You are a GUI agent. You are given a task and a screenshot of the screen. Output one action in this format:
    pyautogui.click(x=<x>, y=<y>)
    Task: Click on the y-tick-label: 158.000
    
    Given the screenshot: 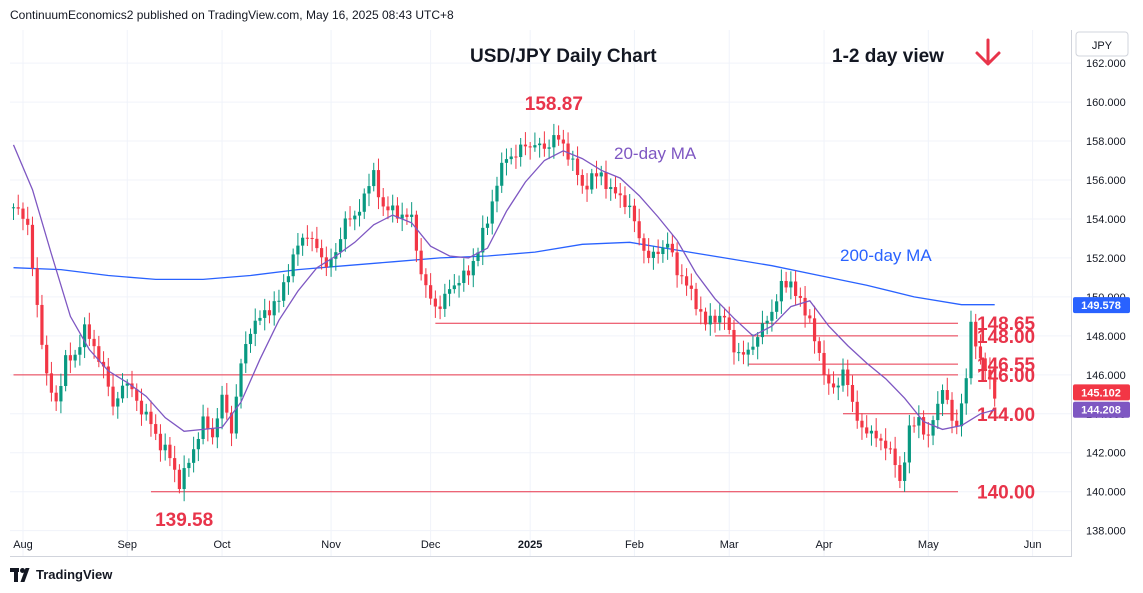 What is the action you would take?
    pyautogui.click(x=1106, y=142)
    